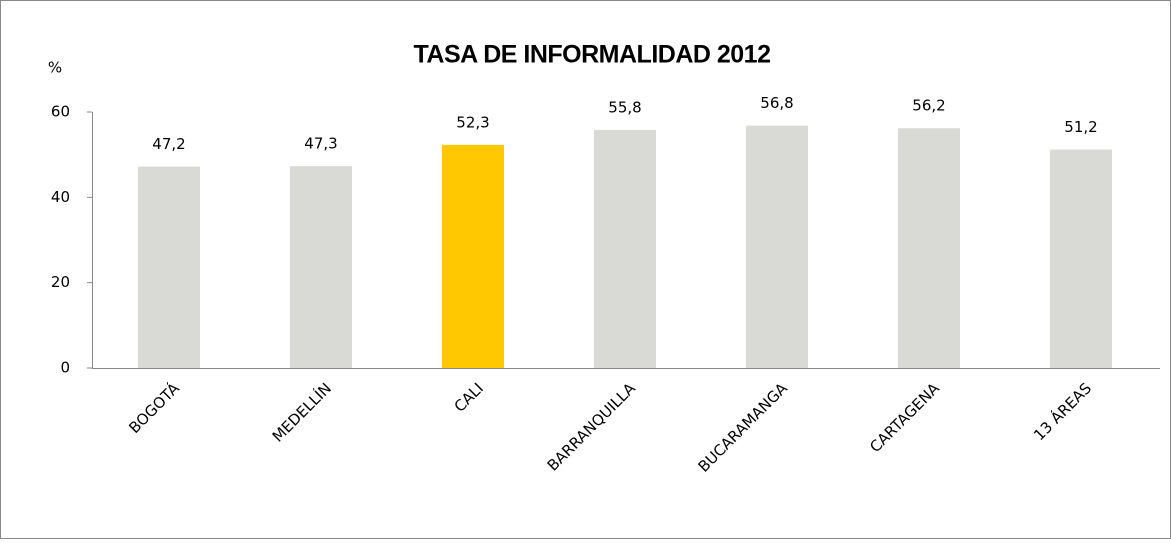 The width and height of the screenshot is (1171, 543). I want to click on value-label: 47,2, so click(168, 144).